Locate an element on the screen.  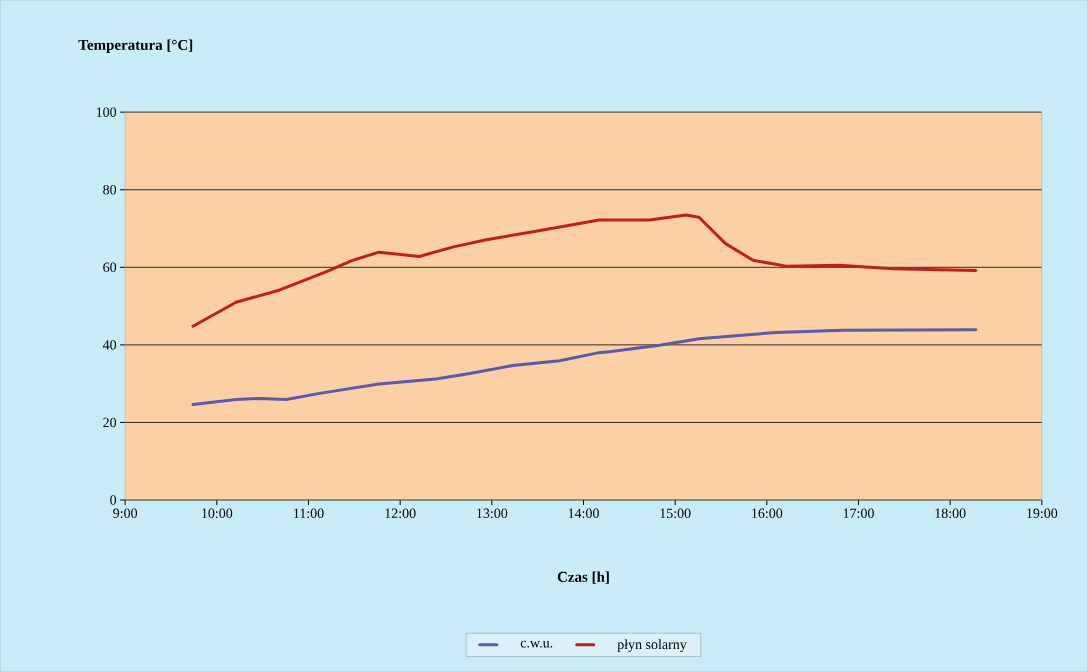
x-tick-label: 15:00 is located at coordinates (675, 513).